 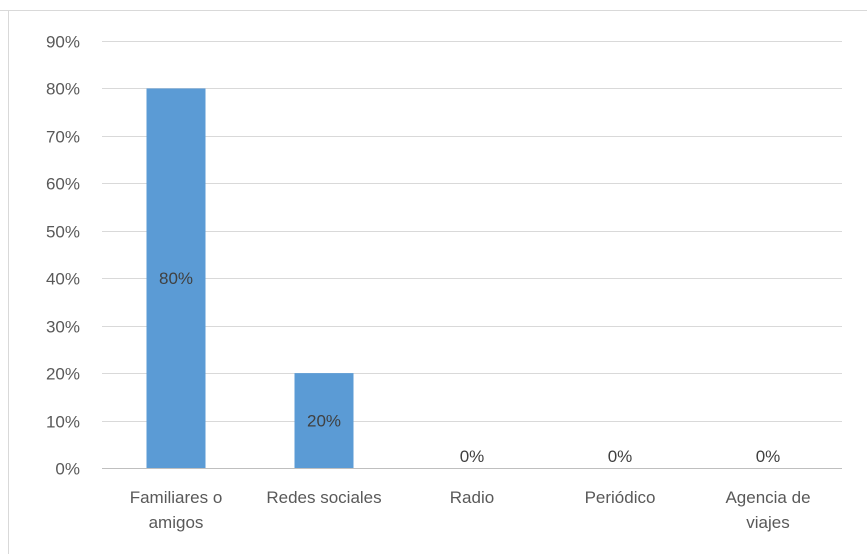 What do you see at coordinates (767, 497) in the screenshot?
I see `category-label-line: Agencia de` at bounding box center [767, 497].